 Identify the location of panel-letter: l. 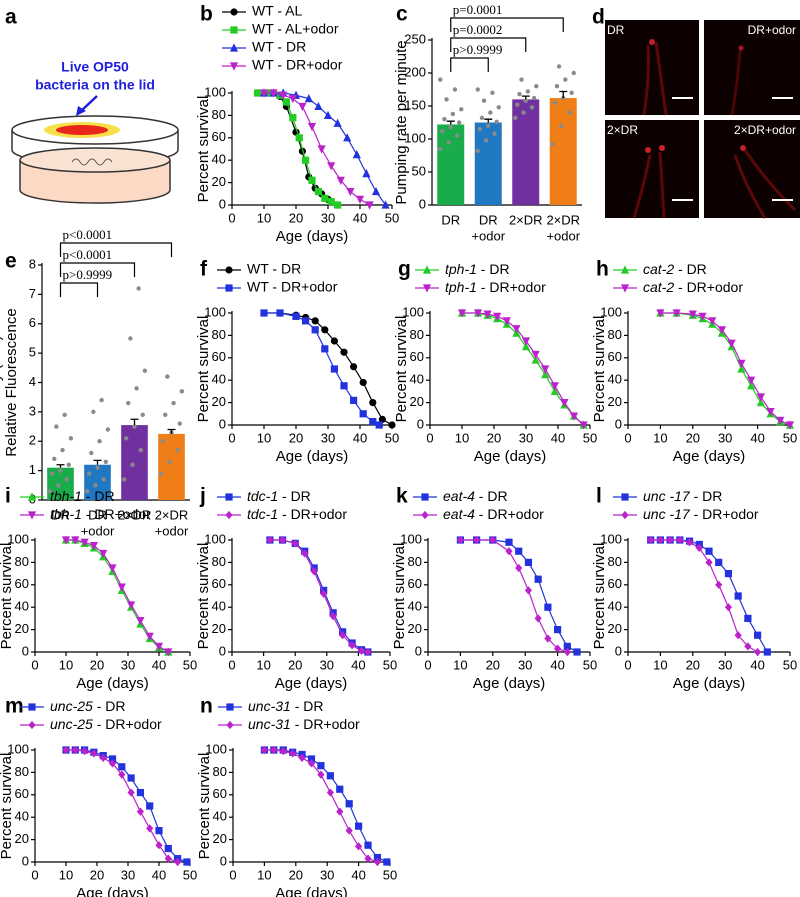
(599, 496).